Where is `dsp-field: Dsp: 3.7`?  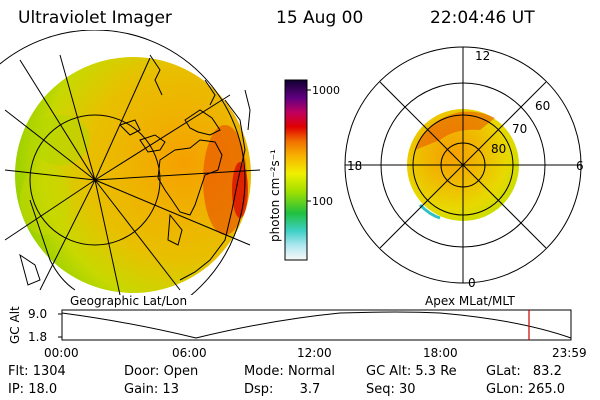
dsp-field: Dsp: 3.7 is located at coordinates (282, 389).